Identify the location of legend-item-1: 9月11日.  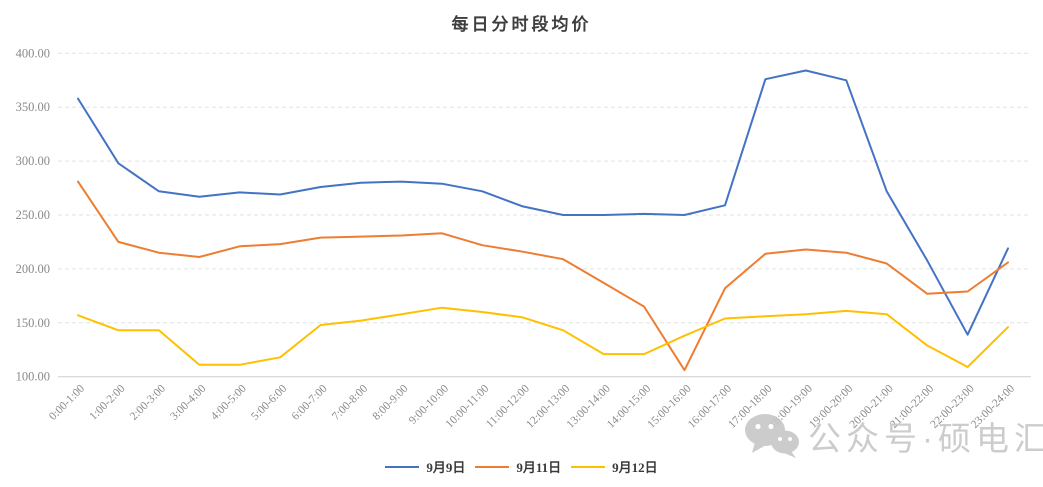
(518, 466).